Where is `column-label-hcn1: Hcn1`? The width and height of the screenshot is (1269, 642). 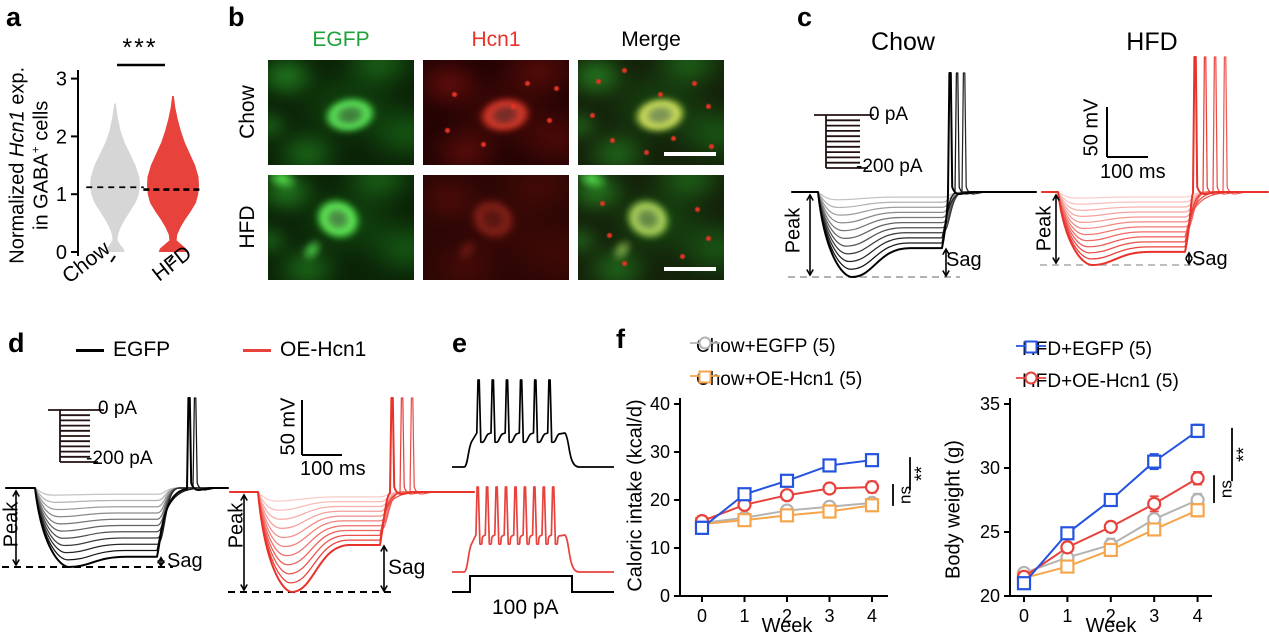 column-label-hcn1: Hcn1 is located at coordinates (496, 39).